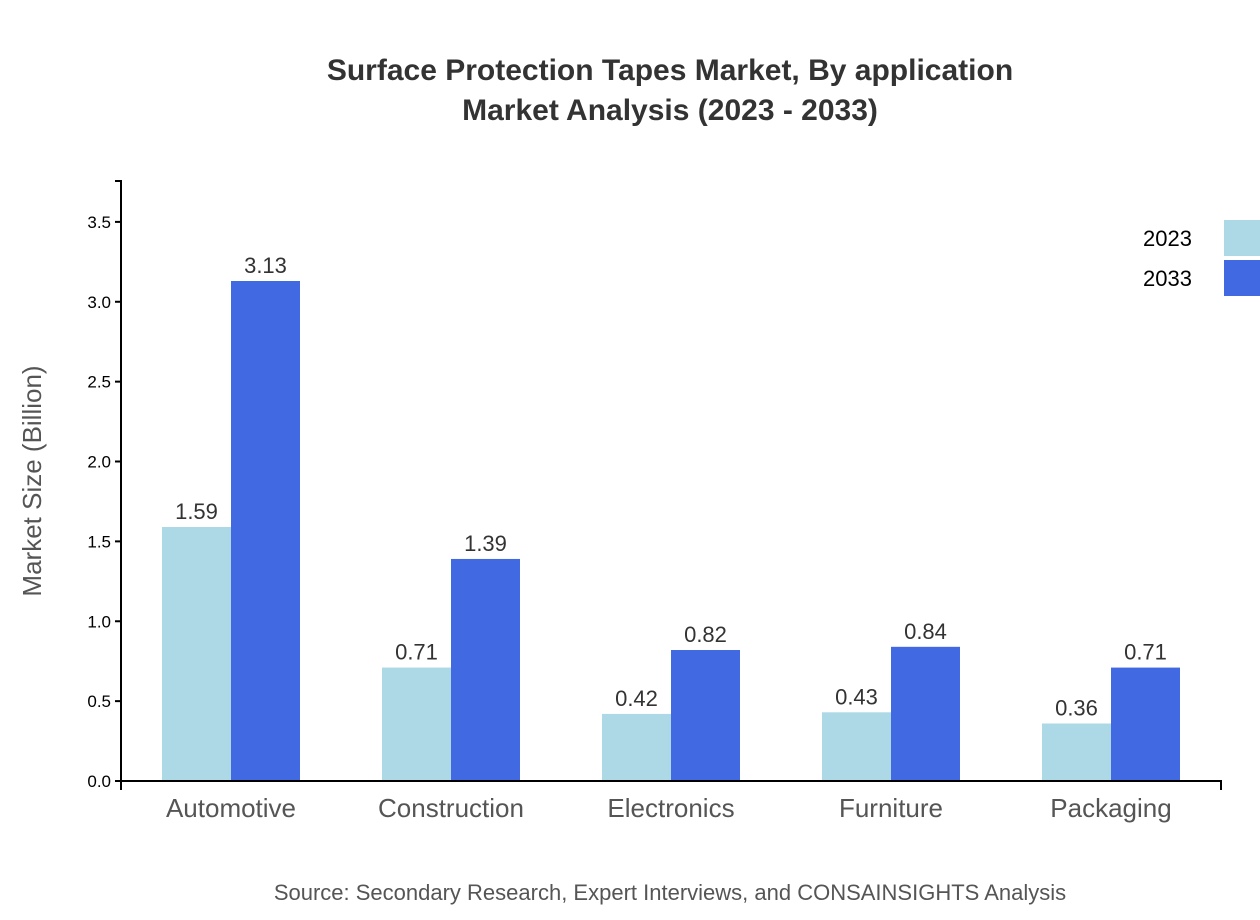 The image size is (1260, 920). I want to click on value-label: 1.59, so click(196, 511).